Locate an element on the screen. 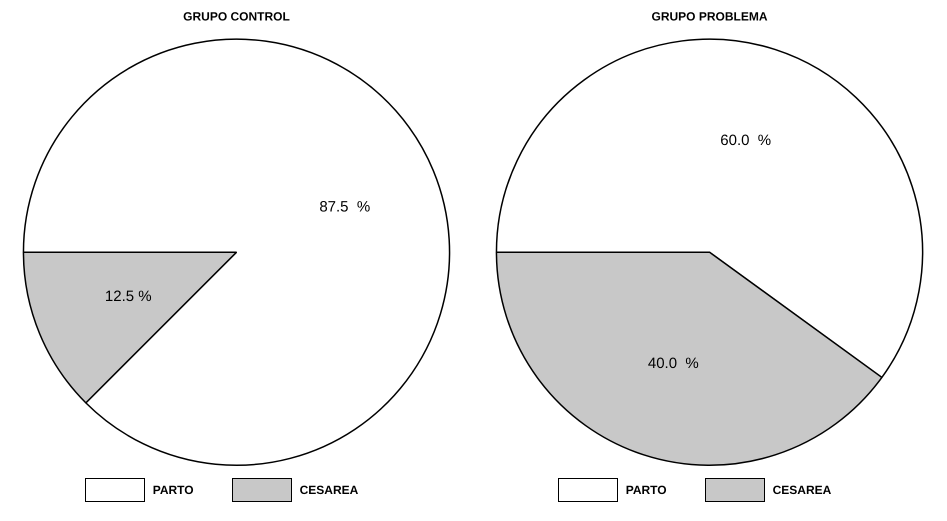 Image resolution: width=947 pixels, height=521 pixels. chart-title: GRUPO CONTROL is located at coordinates (236, 17).